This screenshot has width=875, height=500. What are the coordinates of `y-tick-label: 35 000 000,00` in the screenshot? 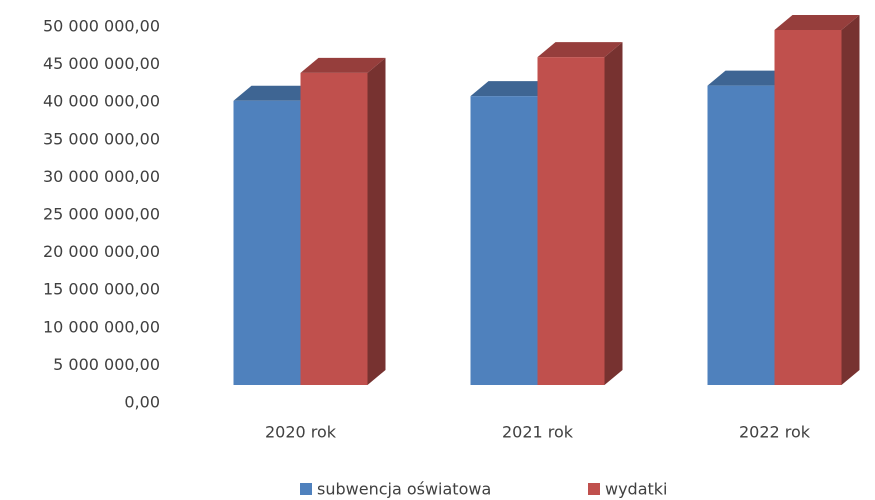 It's located at (101, 138).